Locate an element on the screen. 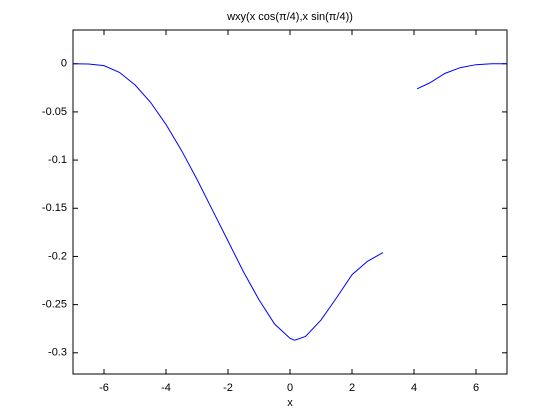 The height and width of the screenshot is (420, 560). y-tick-label: -0.25 is located at coordinates (54, 305).